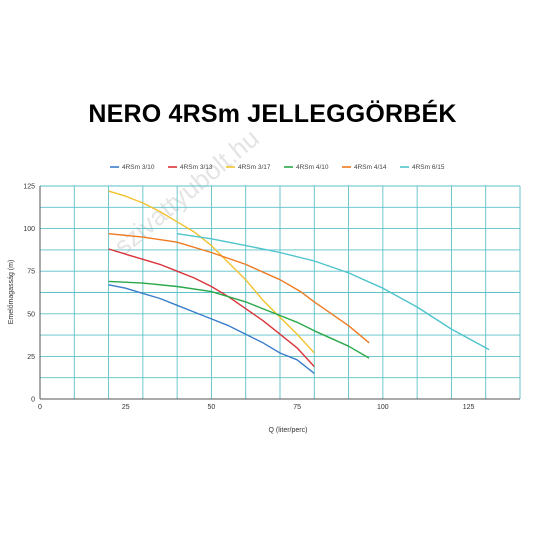 The height and width of the screenshot is (546, 545). Describe the element at coordinates (196, 167) in the screenshot. I see `legend-label: 4RSm 3/13` at that location.